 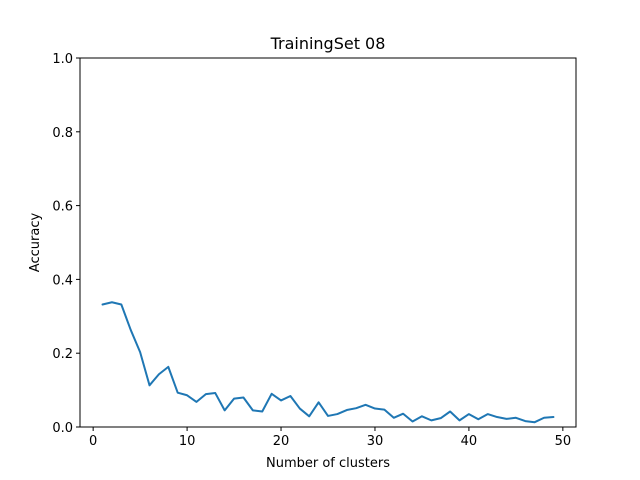 What do you see at coordinates (281, 441) in the screenshot?
I see `x-tick-label: 20` at bounding box center [281, 441].